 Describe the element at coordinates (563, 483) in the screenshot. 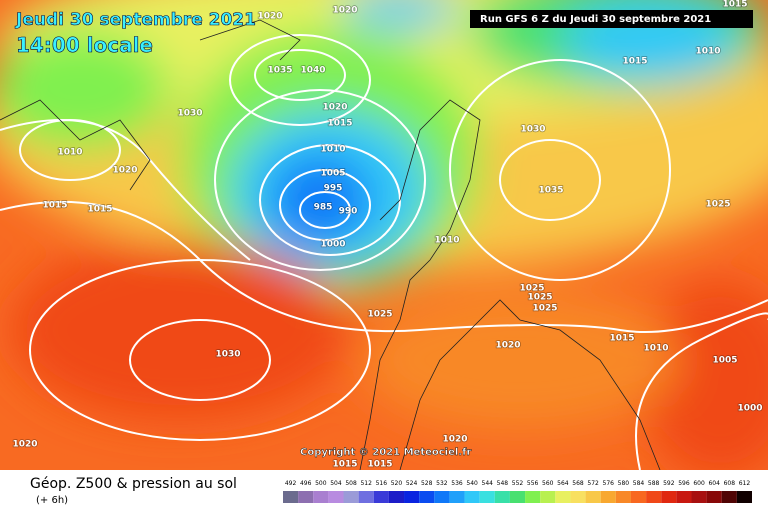

I see `scale-label: 564` at that location.